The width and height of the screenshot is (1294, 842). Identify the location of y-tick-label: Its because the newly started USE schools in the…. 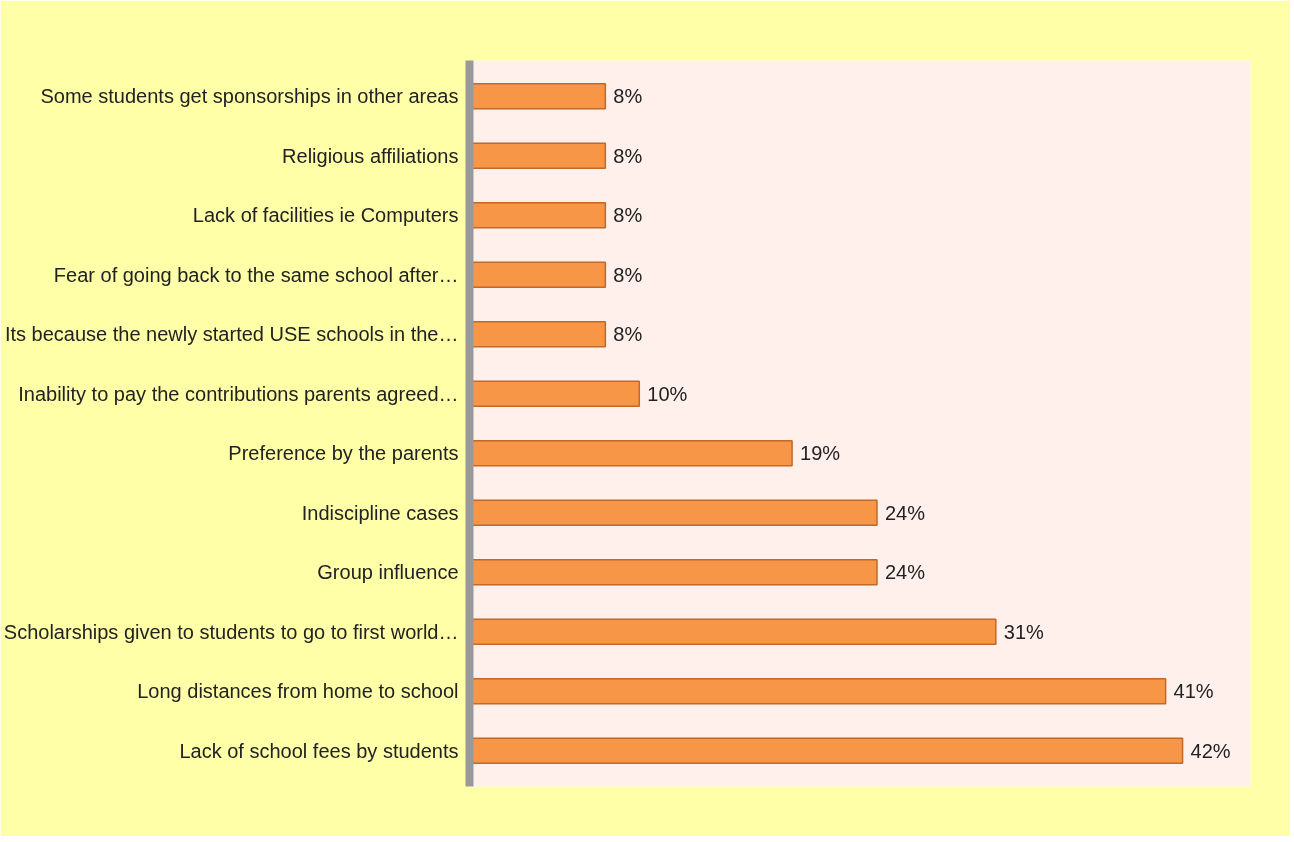
(231, 334).